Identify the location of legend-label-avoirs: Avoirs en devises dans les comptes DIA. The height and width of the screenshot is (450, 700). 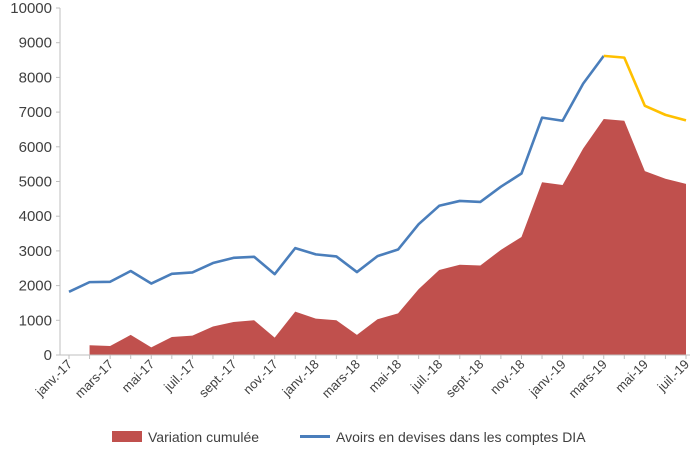
(461, 437).